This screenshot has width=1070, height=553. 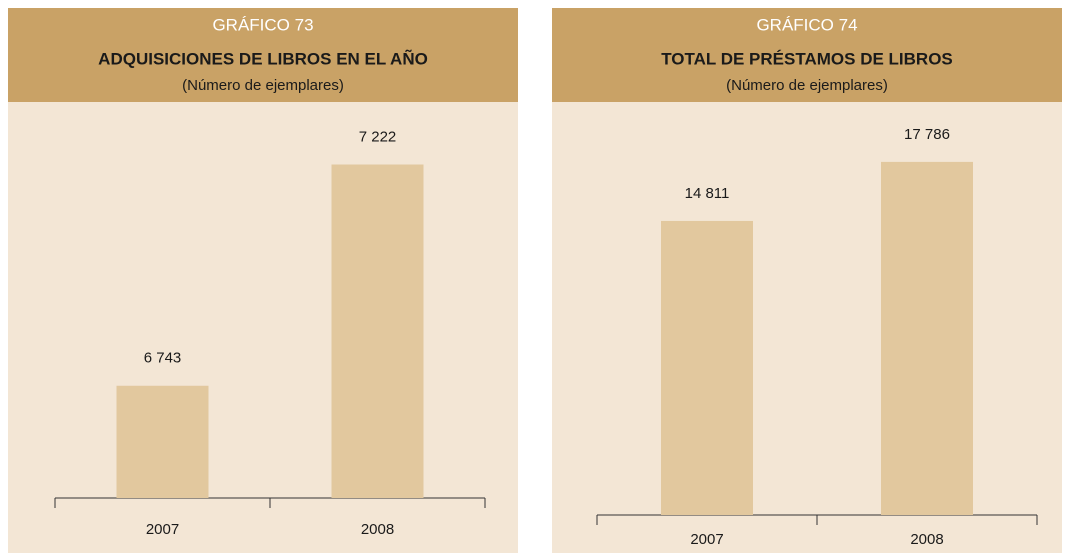 I want to click on chart-title: TOTAL DE PRÉSTAMOS DE LIBROS, so click(x=807, y=58).